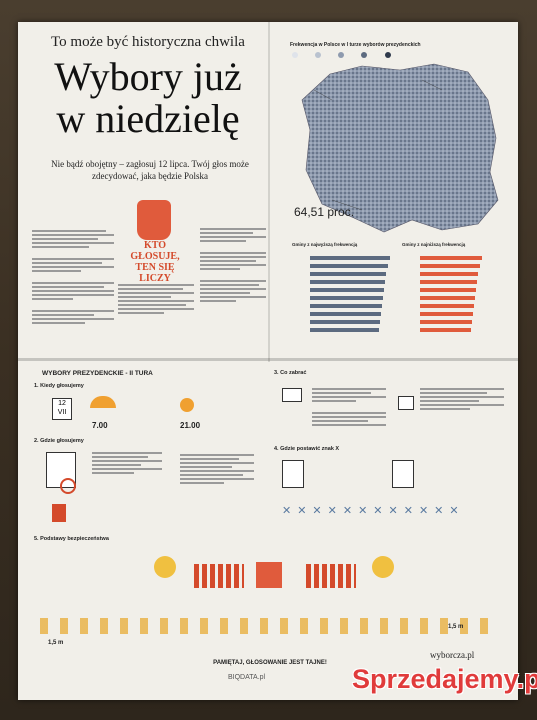  Describe the element at coordinates (247, 677) in the screenshot. I see `brand-biqdata: BIQDATA.pl` at that location.